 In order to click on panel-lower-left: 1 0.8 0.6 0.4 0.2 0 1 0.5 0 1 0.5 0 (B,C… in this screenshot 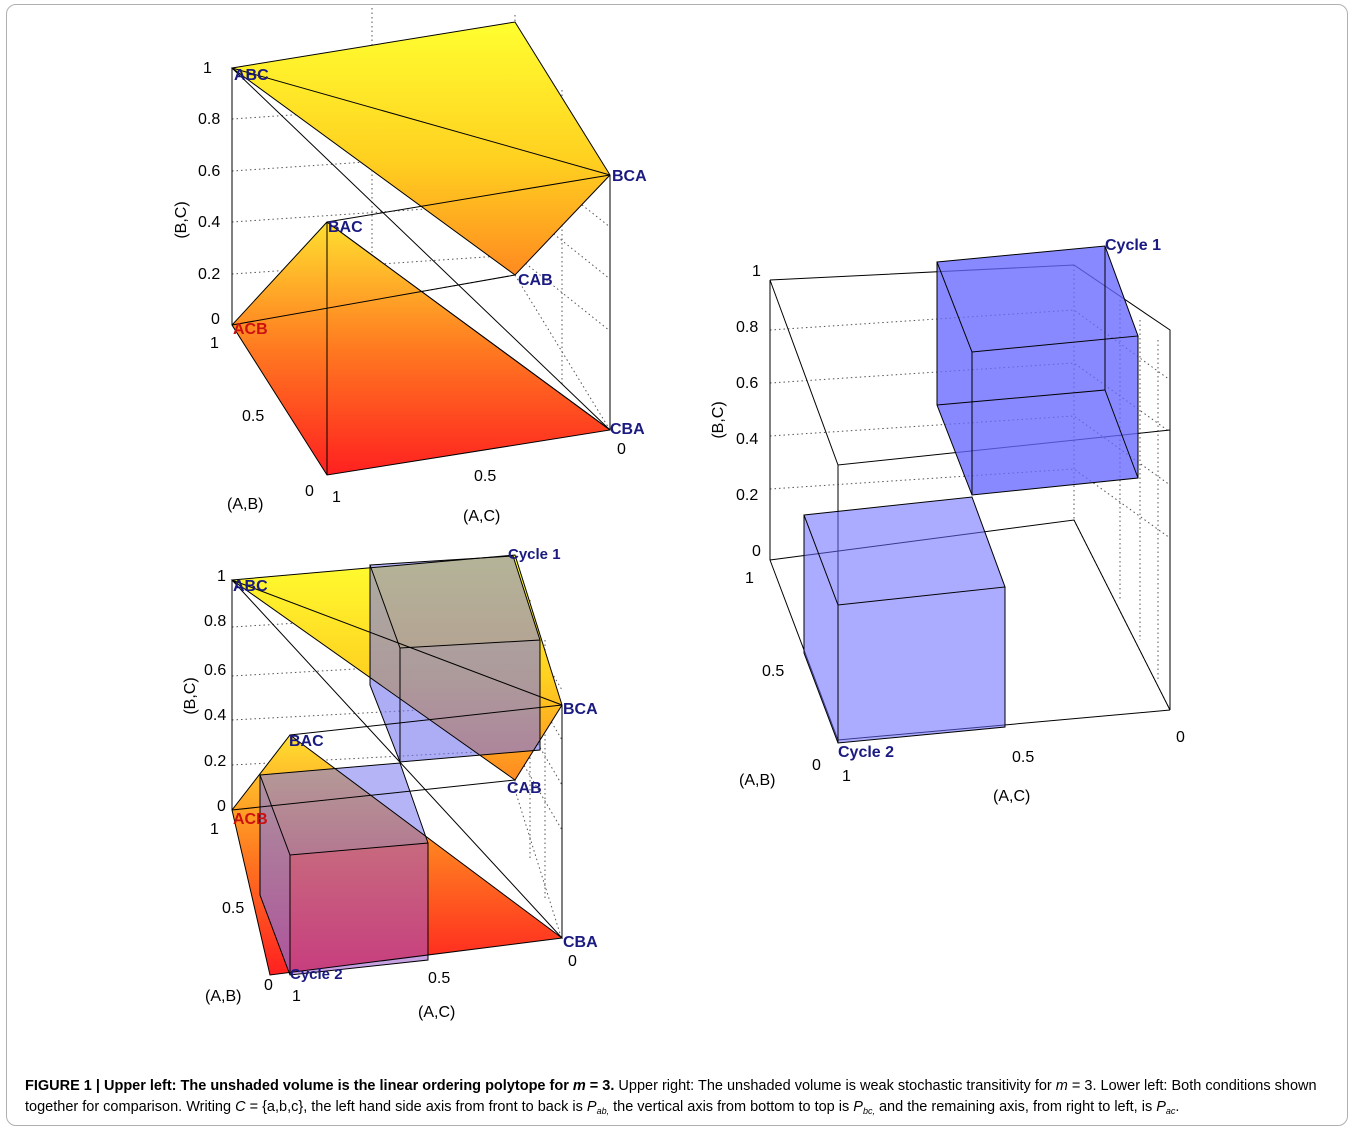, I will do `click(390, 783)`.